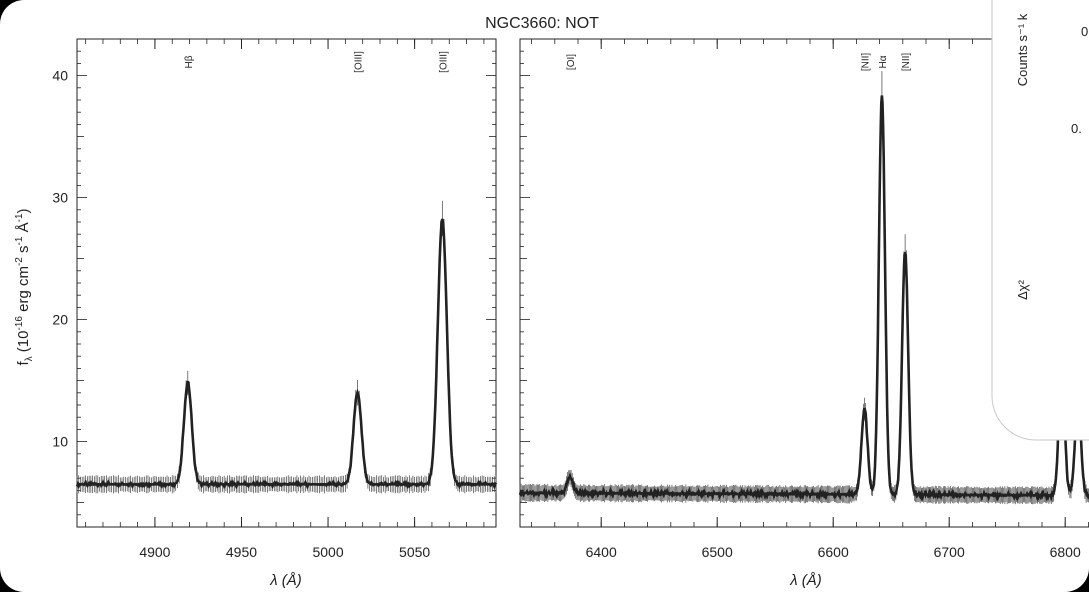  Describe the element at coordinates (1022, 289) in the screenshot. I see `overlay-bottom-ylabel: Δχ²` at that location.